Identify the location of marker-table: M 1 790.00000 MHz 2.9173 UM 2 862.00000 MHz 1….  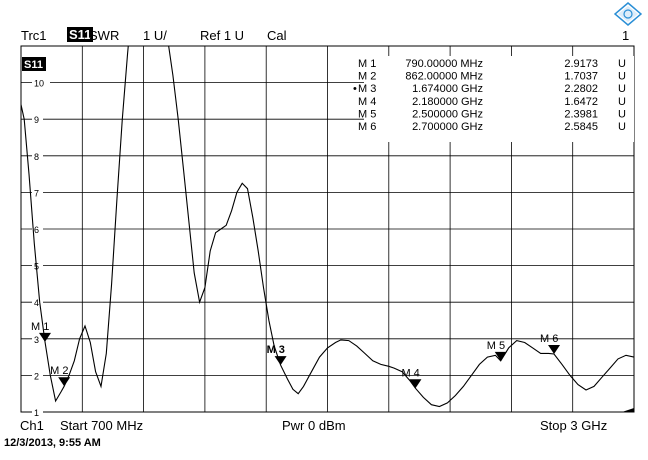
(493, 99).